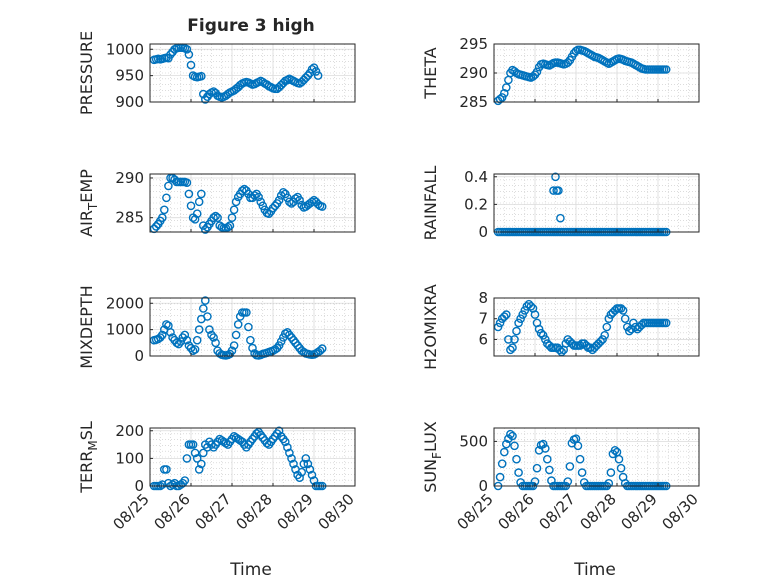 Image resolution: width=778 pixels, height=583 pixels. What do you see at coordinates (93, 445) in the screenshot?
I see `y-axis-label-subscript: M` at bounding box center [93, 445].